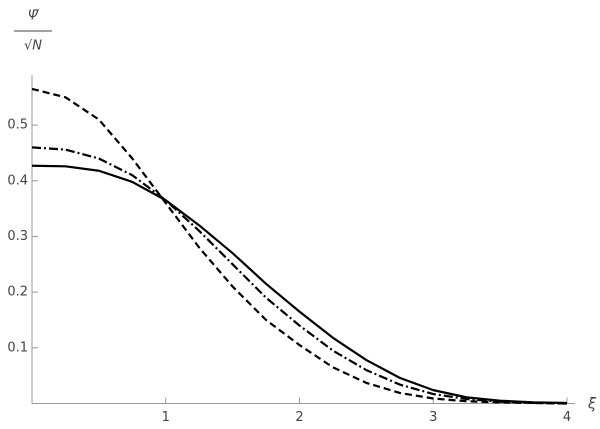  What do you see at coordinates (17, 347) in the screenshot?
I see `y-tick-label: 0.1` at bounding box center [17, 347].